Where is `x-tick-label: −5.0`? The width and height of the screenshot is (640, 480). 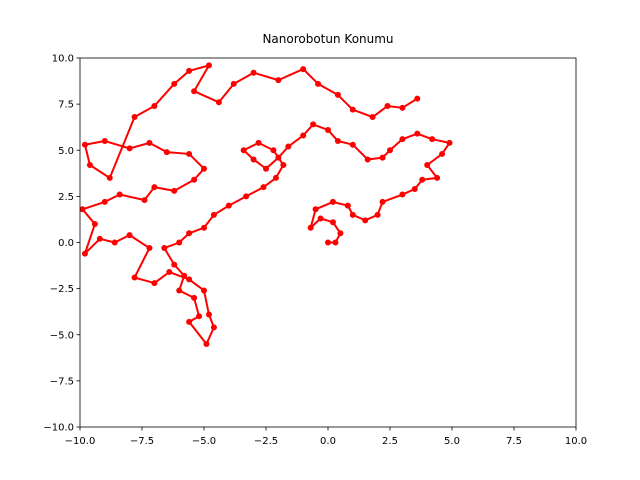
x-tick-label: −5.0 is located at coordinates (204, 441).